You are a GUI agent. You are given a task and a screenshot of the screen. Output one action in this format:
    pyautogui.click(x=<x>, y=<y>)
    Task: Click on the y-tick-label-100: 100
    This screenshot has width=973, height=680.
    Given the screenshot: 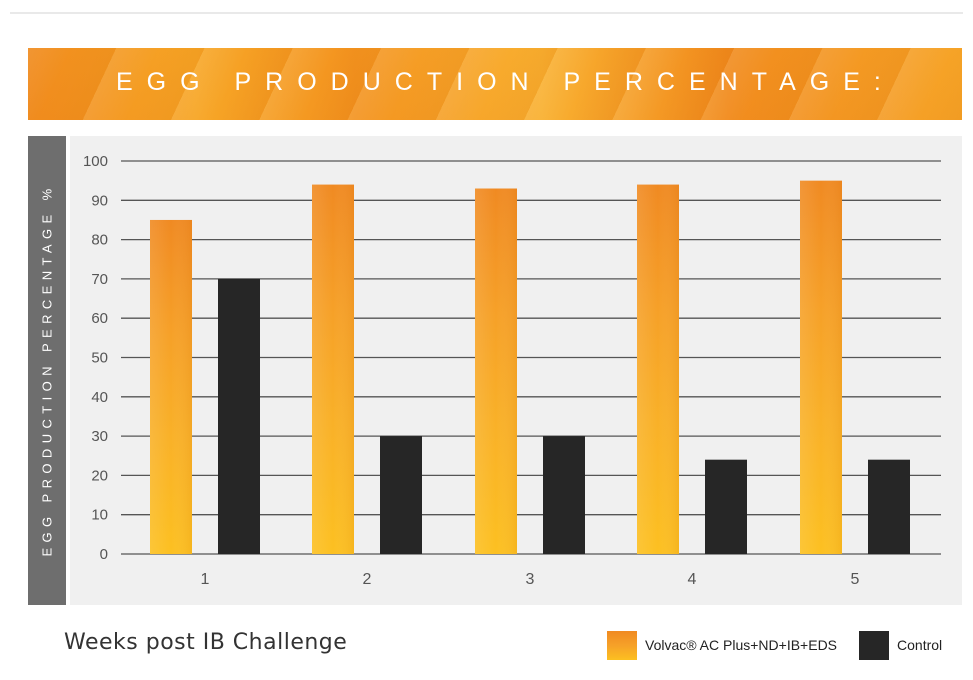 What is the action you would take?
    pyautogui.click(x=95, y=161)
    